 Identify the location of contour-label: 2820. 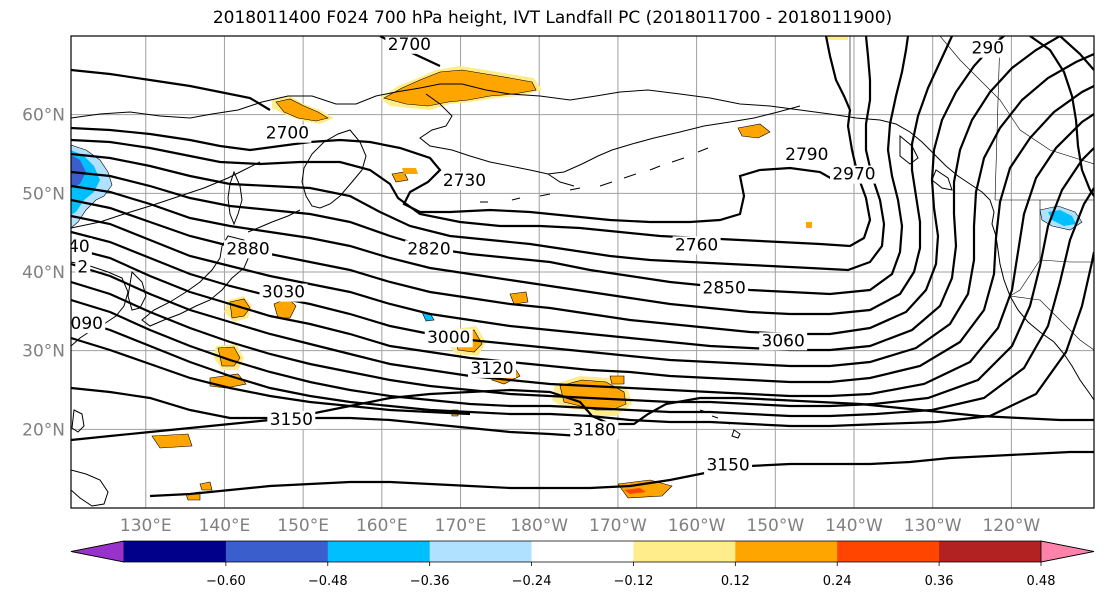
(428, 249).